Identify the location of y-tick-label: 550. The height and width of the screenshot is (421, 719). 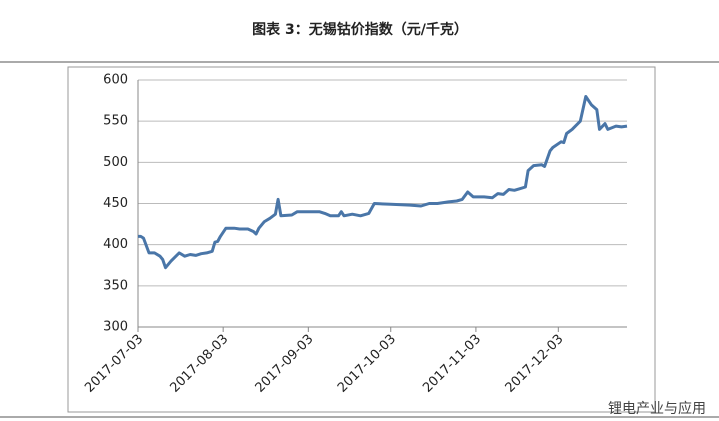
(115, 121).